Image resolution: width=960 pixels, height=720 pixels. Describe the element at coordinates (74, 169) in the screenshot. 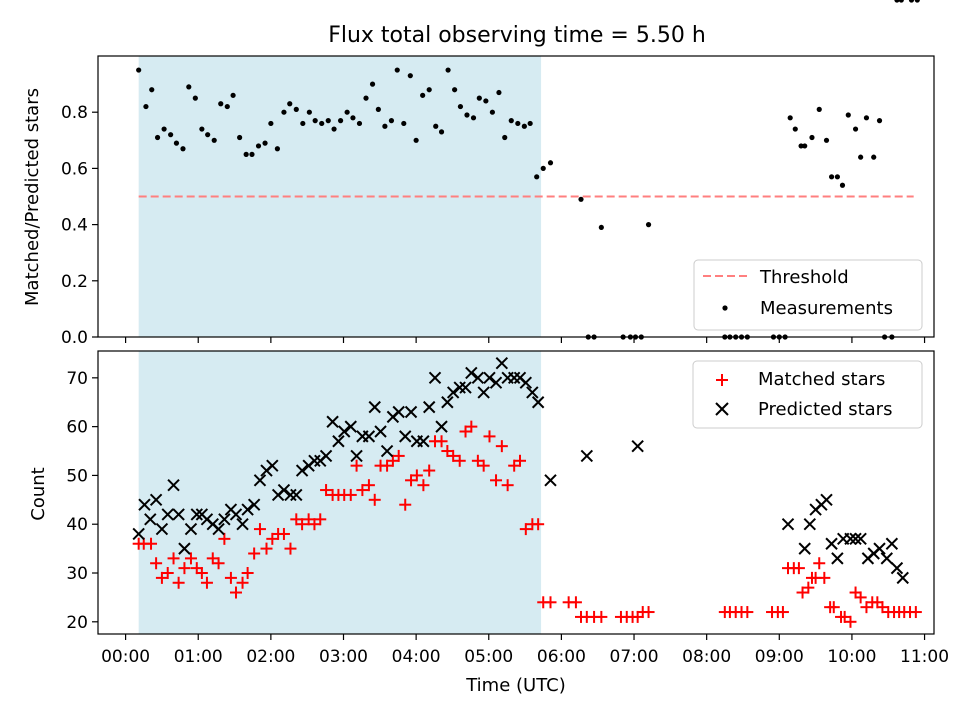

I see `top-y-tick-label: 0.6` at that location.